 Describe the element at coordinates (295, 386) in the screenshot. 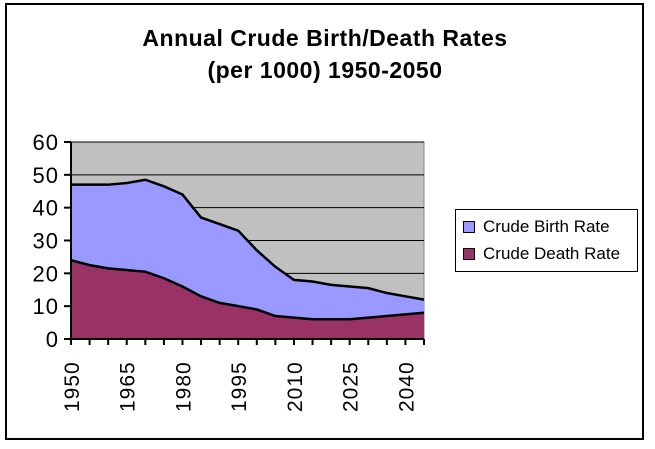

I see `x-axis-label: 2010` at that location.